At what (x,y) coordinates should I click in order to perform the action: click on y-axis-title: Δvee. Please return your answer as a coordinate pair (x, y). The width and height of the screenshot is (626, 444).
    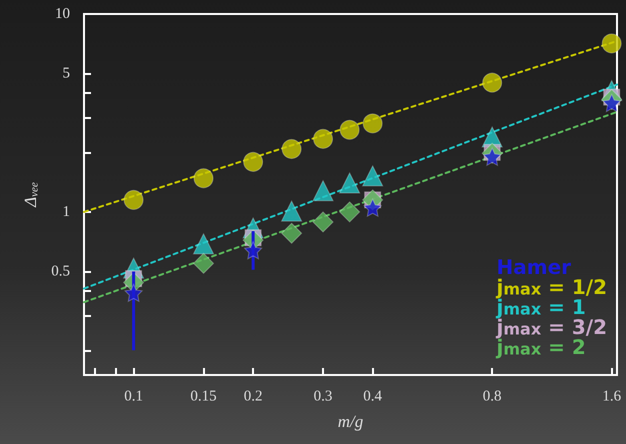
    Looking at the image, I should click on (30, 195).